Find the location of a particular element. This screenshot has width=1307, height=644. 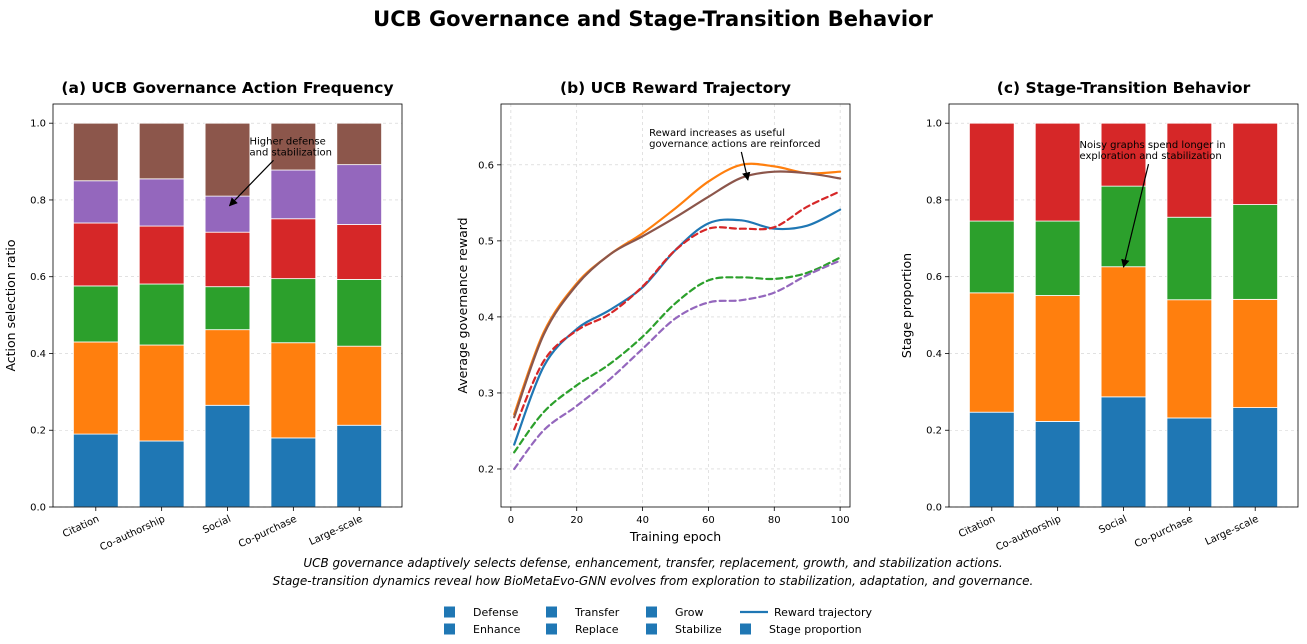

legend-label: Stabilize is located at coordinates (698, 629).